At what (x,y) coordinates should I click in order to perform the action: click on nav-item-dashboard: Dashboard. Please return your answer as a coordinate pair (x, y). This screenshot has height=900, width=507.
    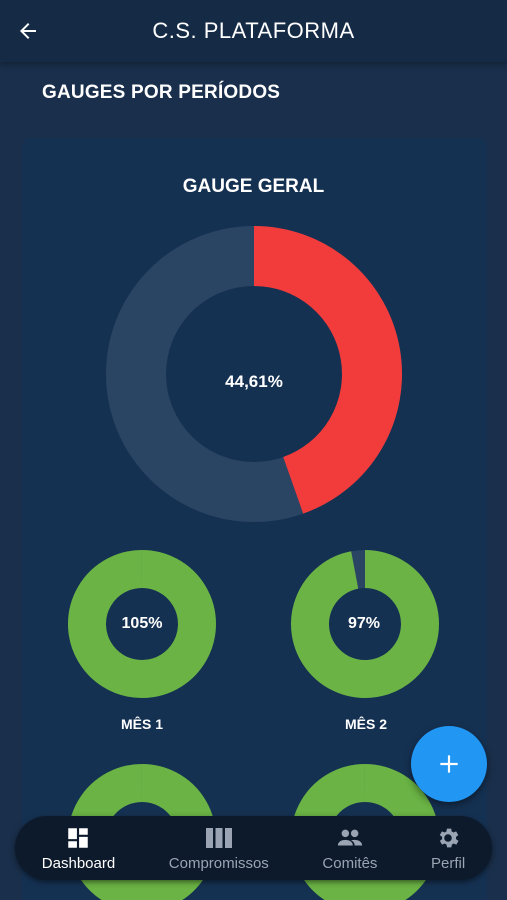
    Looking at the image, I should click on (78, 848).